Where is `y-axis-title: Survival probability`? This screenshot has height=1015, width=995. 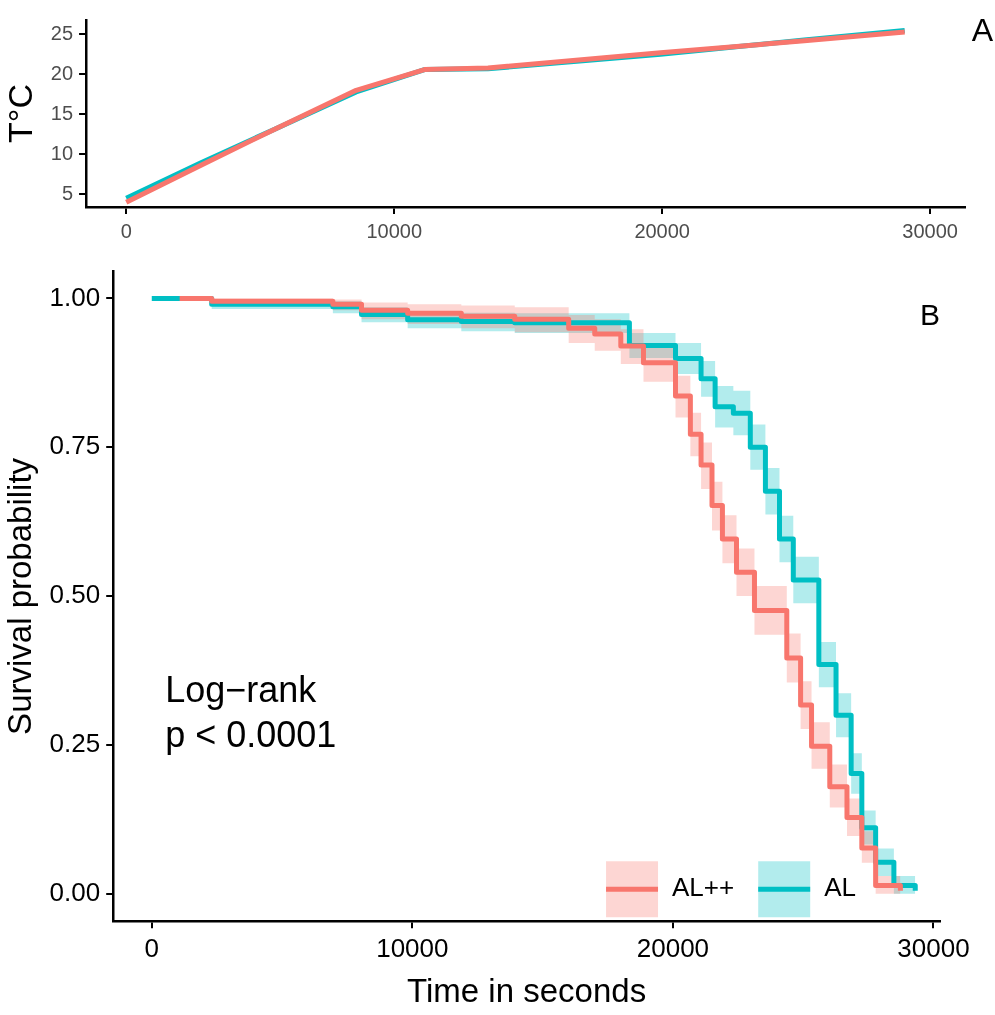 y-axis-title: Survival probability is located at coordinates (19, 596).